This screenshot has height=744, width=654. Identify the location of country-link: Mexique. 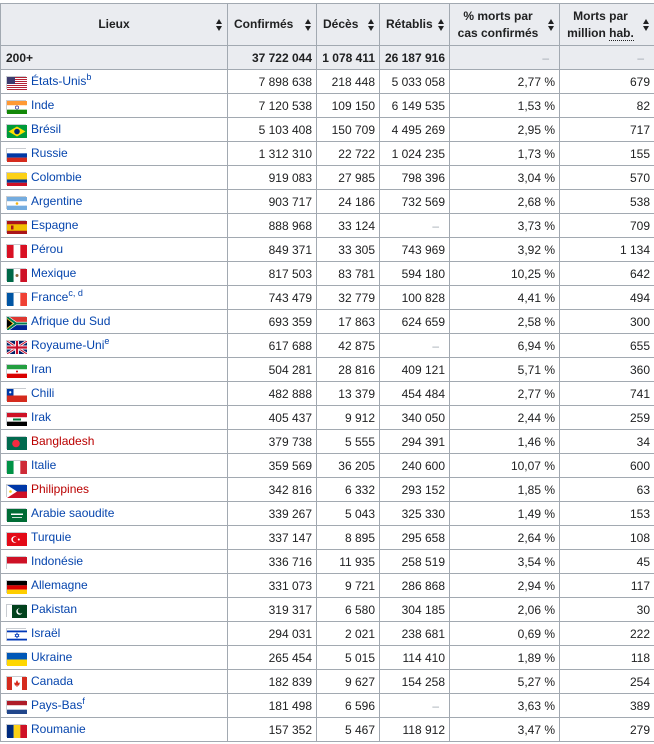
(53, 273).